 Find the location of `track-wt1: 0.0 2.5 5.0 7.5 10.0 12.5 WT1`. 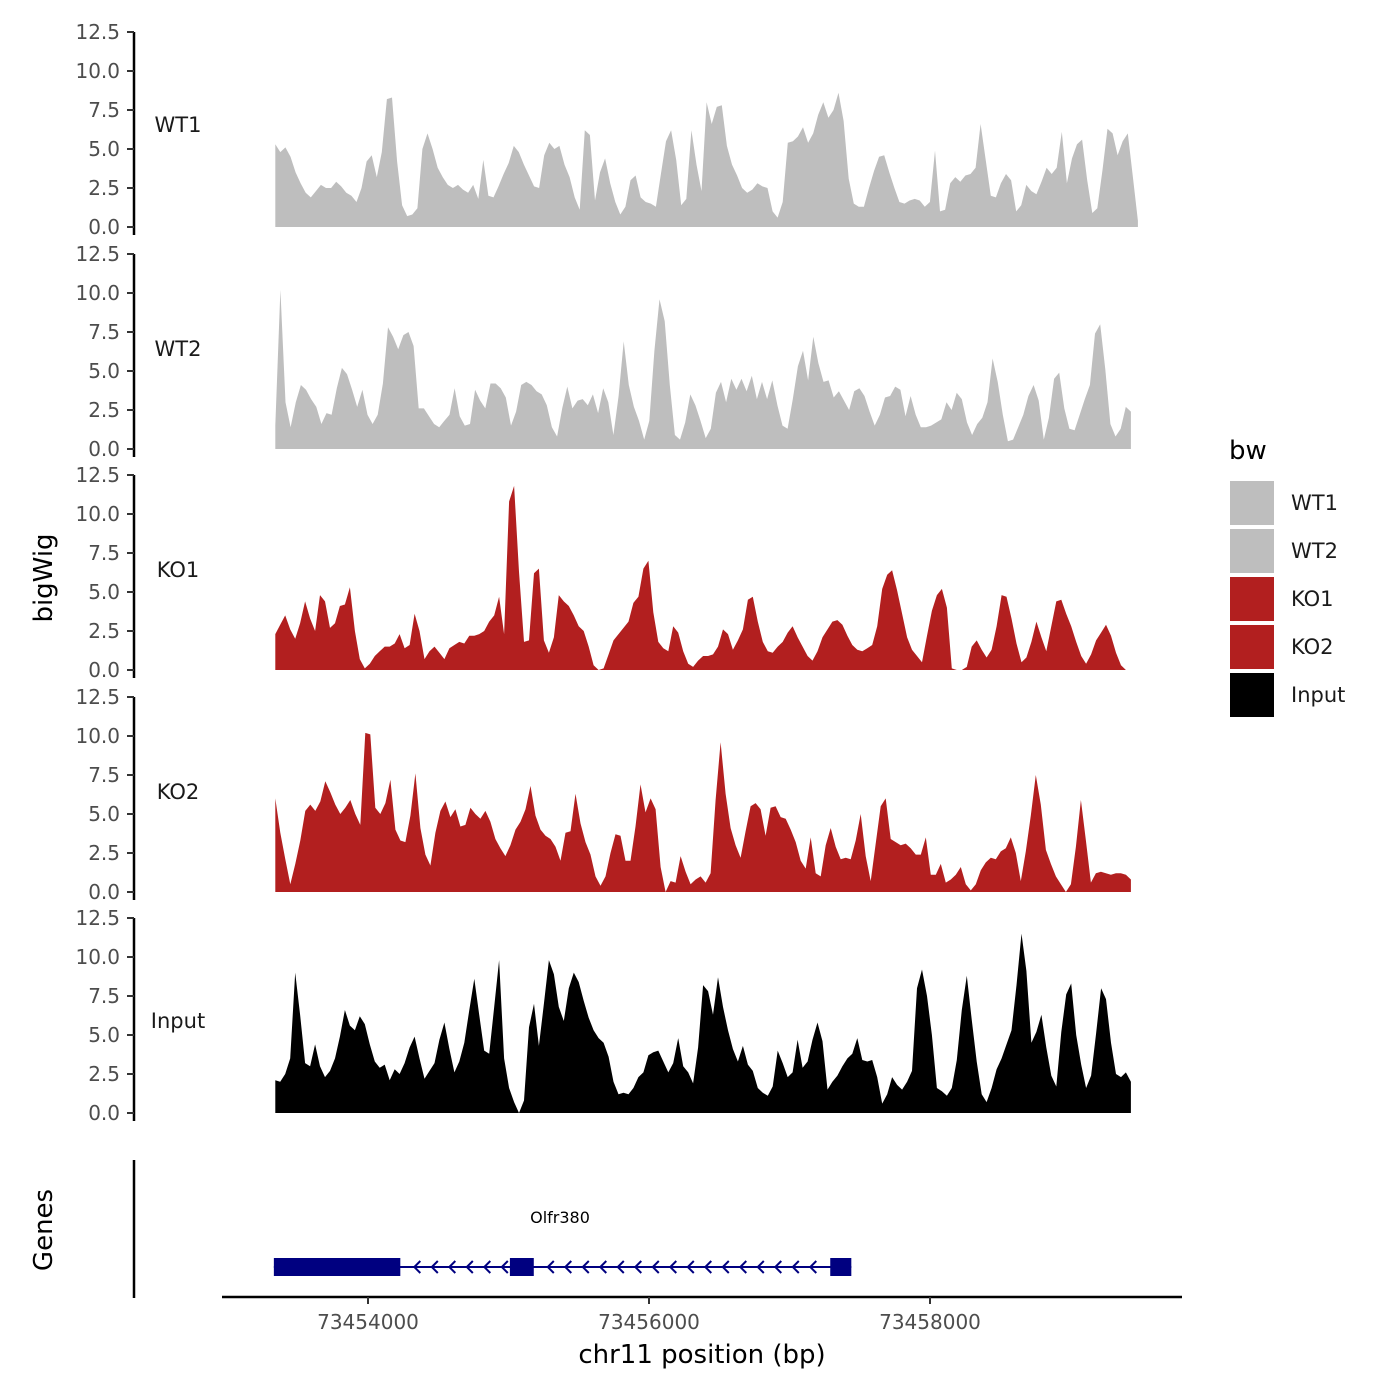

track-wt1: 0.0 2.5 5.0 7.5 10.0 12.5 WT1 is located at coordinates (606, 129).